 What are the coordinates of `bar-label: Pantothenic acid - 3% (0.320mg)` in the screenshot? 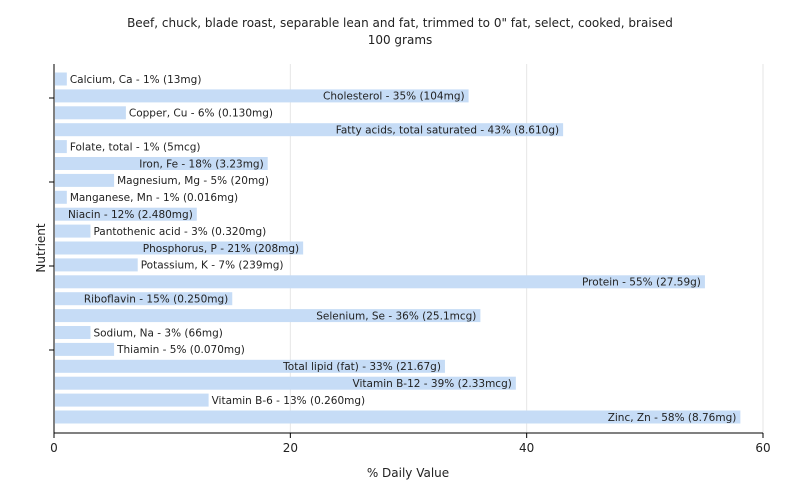 It's located at (179, 232).